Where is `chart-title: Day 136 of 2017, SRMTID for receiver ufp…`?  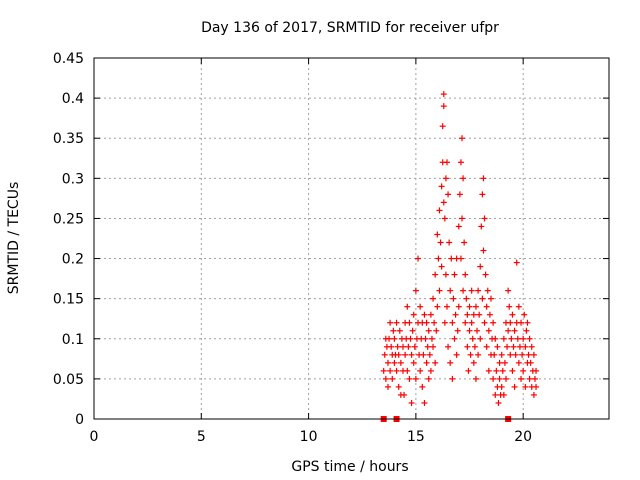
chart-title: Day 136 of 2017, SRMTID for receiver ufp… is located at coordinates (350, 28).